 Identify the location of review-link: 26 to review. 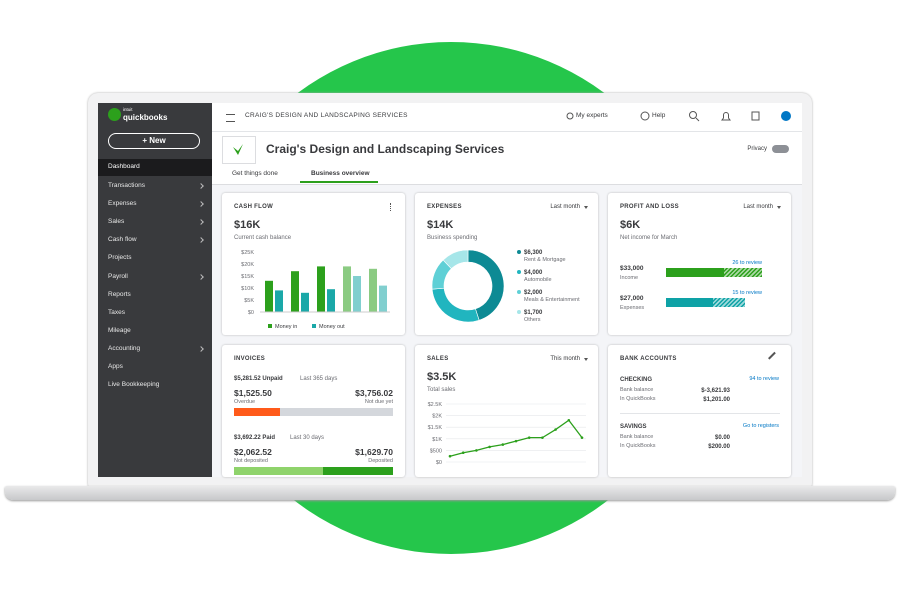
(747, 263).